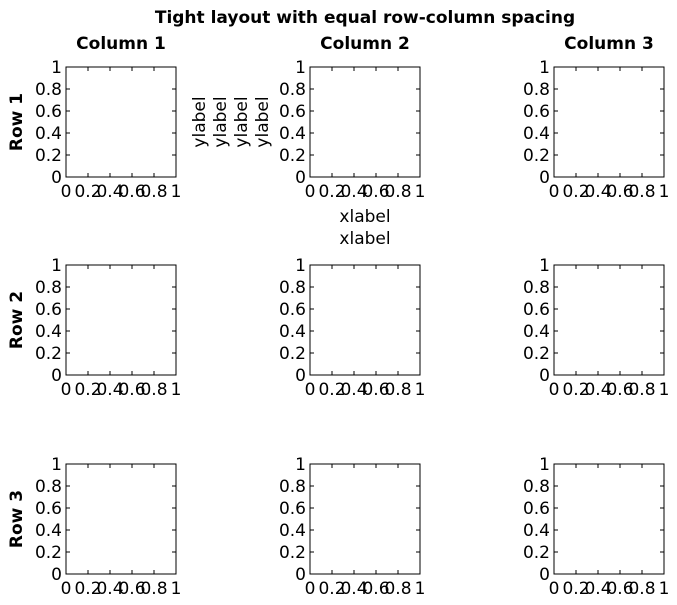  Describe the element at coordinates (609, 519) in the screenshot. I see `axes-frame-r3c3` at that location.